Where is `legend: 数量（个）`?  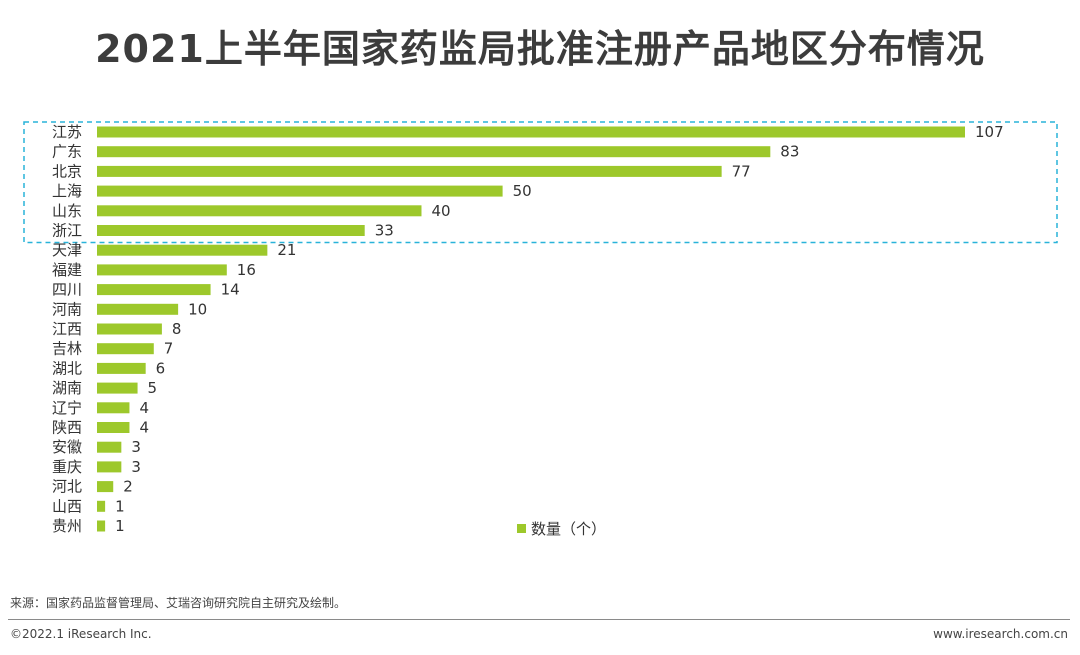
legend: 数量（个） is located at coordinates (561, 529).